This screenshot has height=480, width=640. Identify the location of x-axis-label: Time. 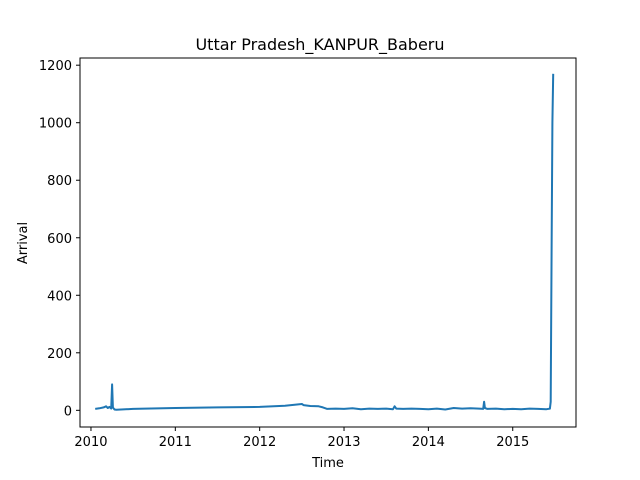
(327, 463).